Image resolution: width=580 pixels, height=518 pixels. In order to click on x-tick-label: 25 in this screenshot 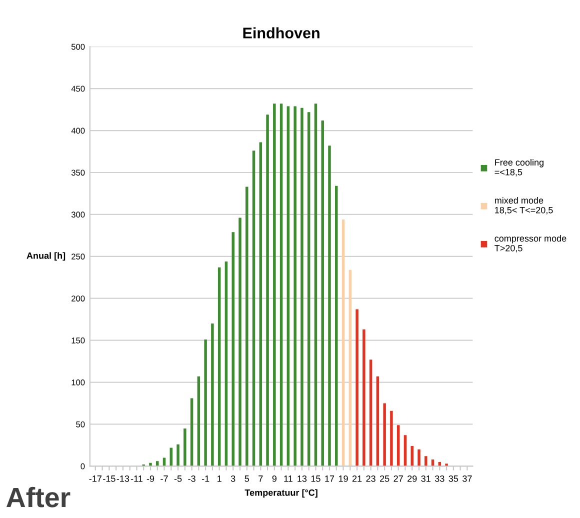, I will do `click(385, 478)`.